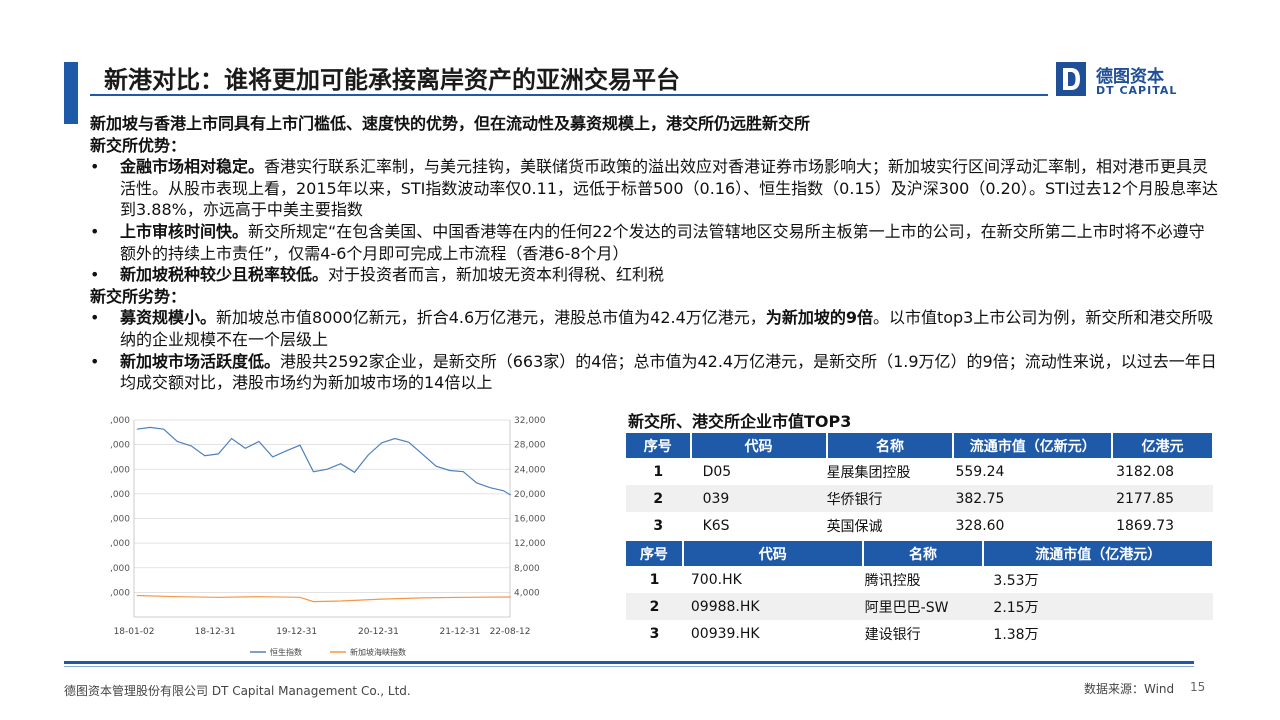 This screenshot has width=1280, height=720. I want to click on disadvantages-heading: 新交所劣势：, so click(138, 296).